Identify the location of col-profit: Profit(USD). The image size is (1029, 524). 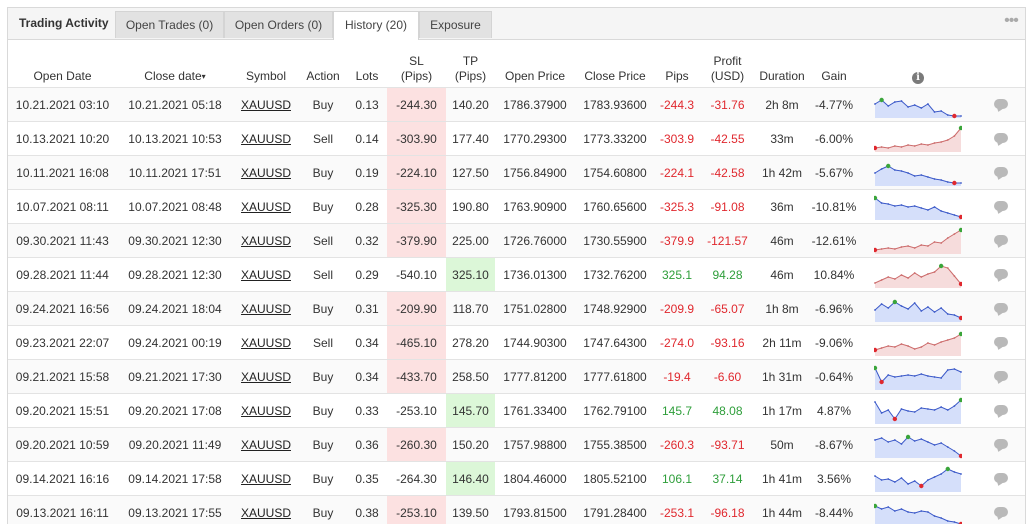
(727, 64).